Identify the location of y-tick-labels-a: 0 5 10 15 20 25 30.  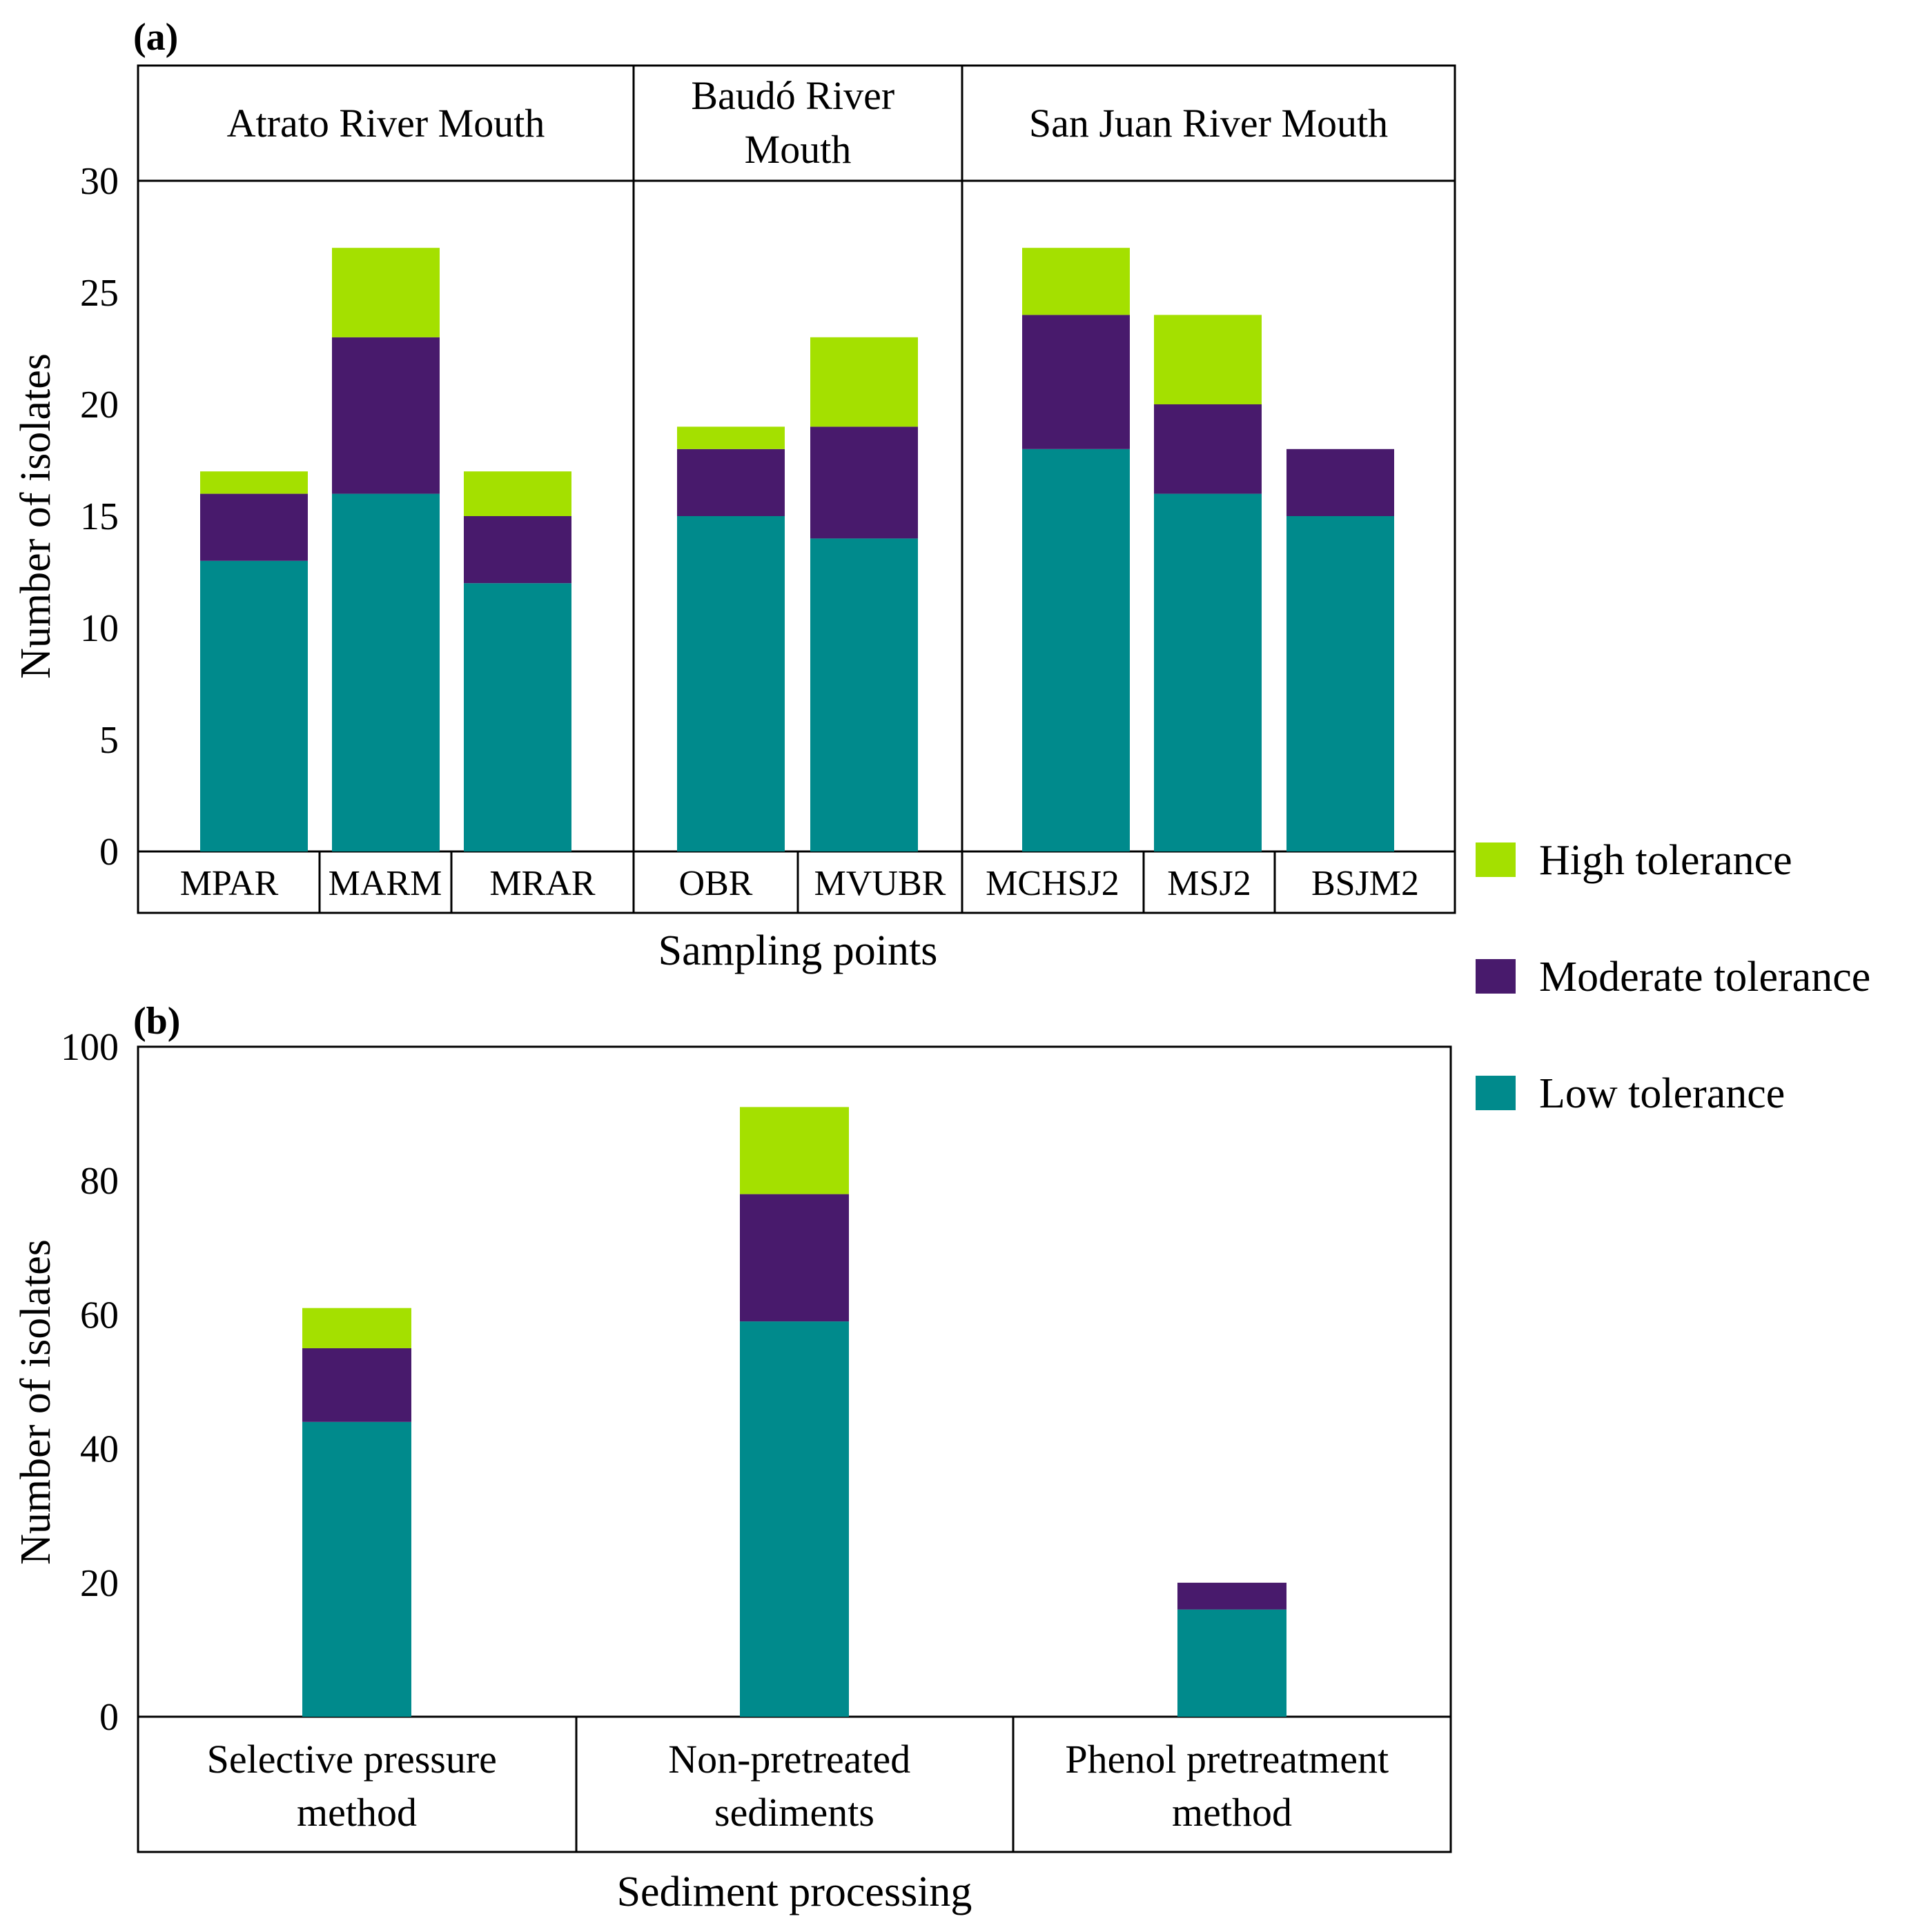
(99, 517).